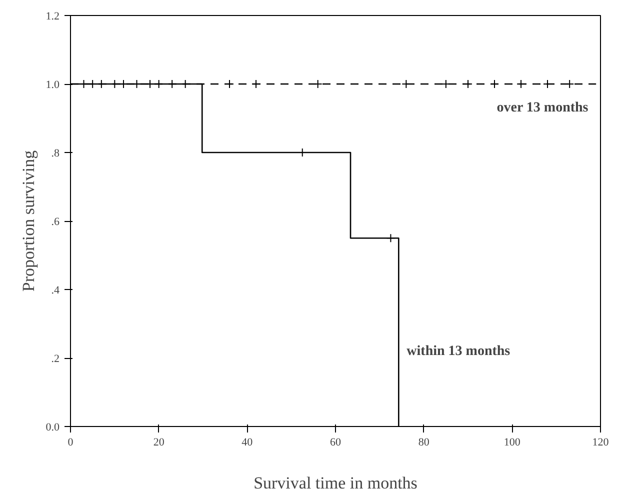 Image resolution: width=624 pixels, height=502 pixels. Describe the element at coordinates (458, 351) in the screenshot. I see `series-label: within 13 months` at that location.